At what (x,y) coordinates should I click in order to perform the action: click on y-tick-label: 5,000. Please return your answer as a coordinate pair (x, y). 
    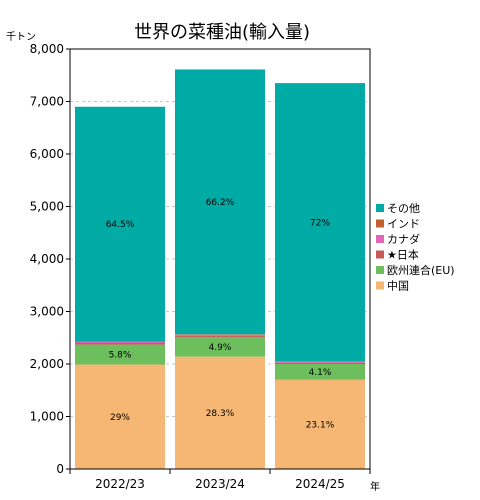
    Looking at the image, I should click on (47, 207).